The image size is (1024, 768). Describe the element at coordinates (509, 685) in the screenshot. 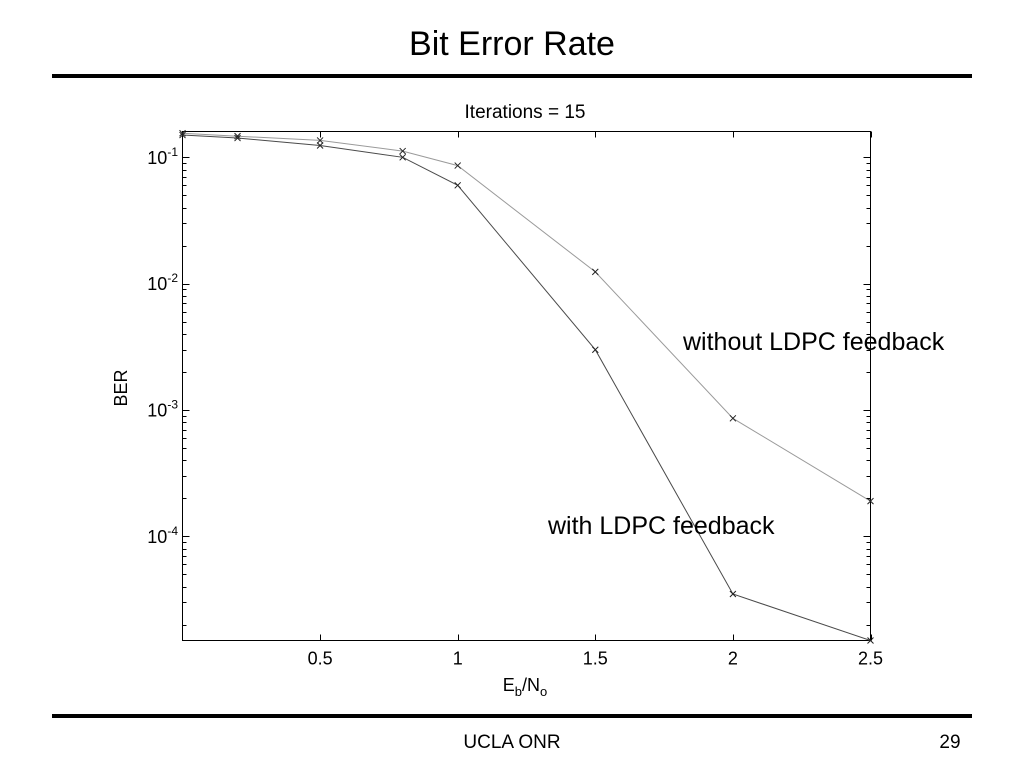

I see `x-axis-label-part: E` at that location.